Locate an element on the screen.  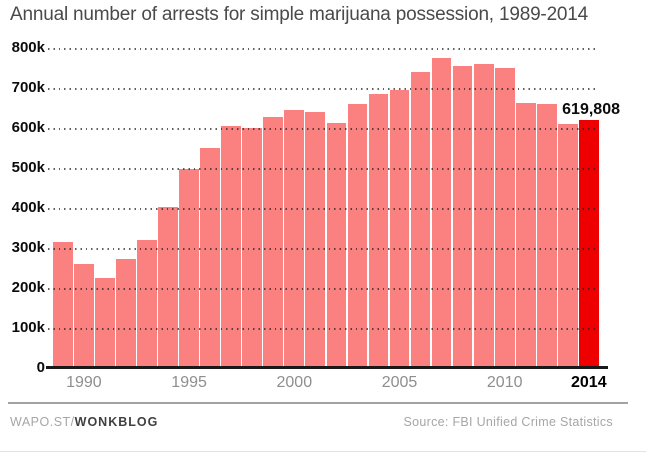
bar-1999 is located at coordinates (273, 242).